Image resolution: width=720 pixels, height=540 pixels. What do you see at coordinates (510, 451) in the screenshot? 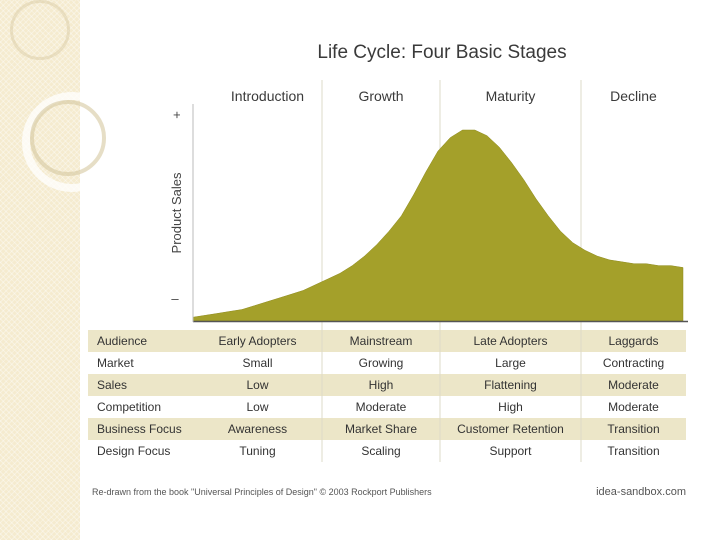
I see `table-cell: Support` at bounding box center [510, 451].